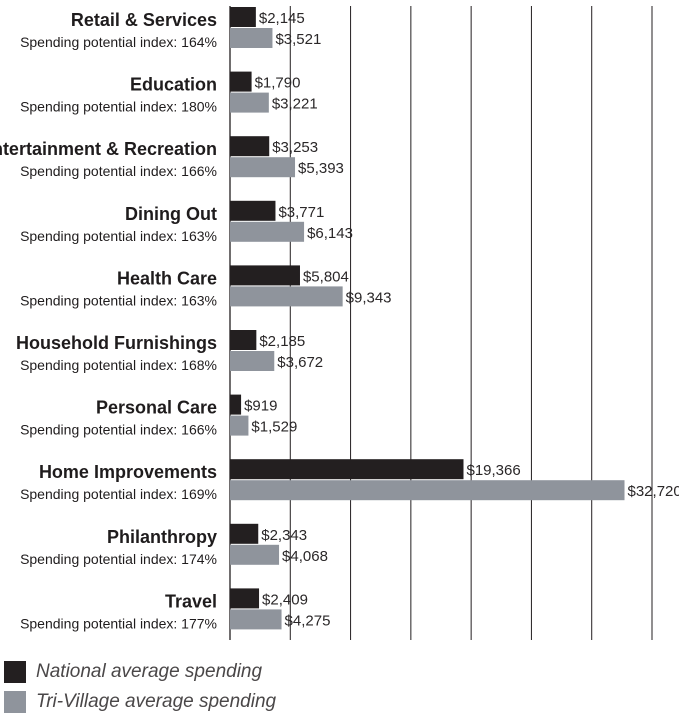 The width and height of the screenshot is (679, 717). I want to click on data-label-national: $919, so click(260, 406).